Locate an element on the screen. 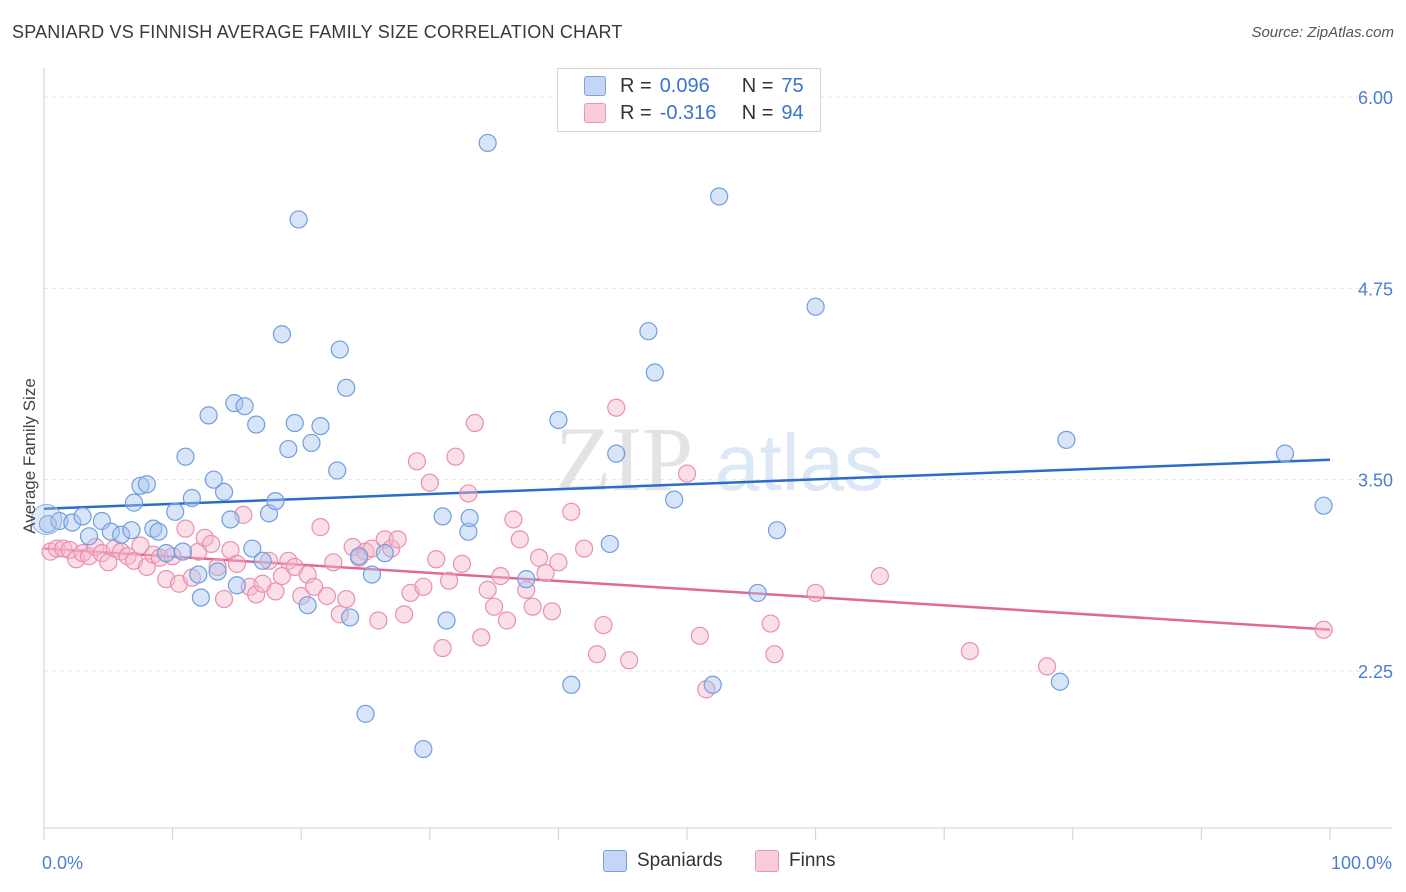 This screenshot has width=1406, height=892. series-swatch-spaniards is located at coordinates (615, 861).